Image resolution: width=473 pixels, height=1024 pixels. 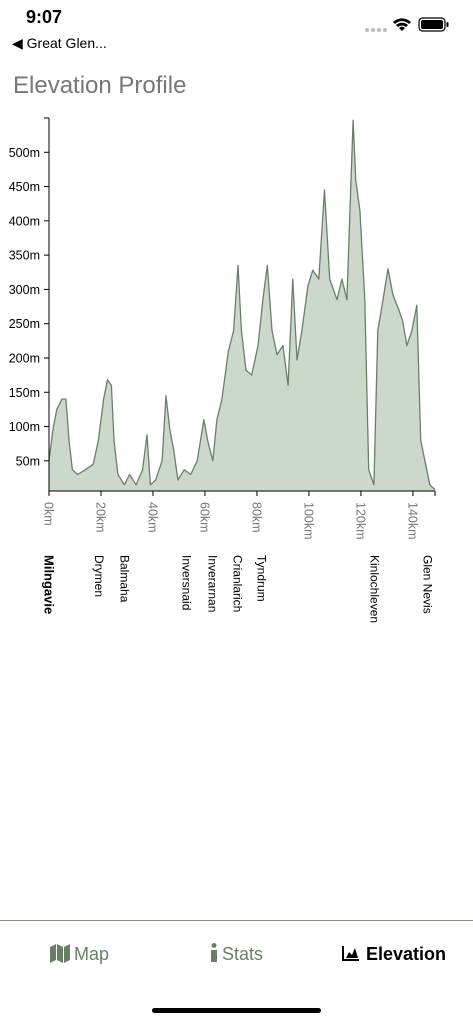 I want to click on y-tick-label: 250m, so click(x=24, y=324).